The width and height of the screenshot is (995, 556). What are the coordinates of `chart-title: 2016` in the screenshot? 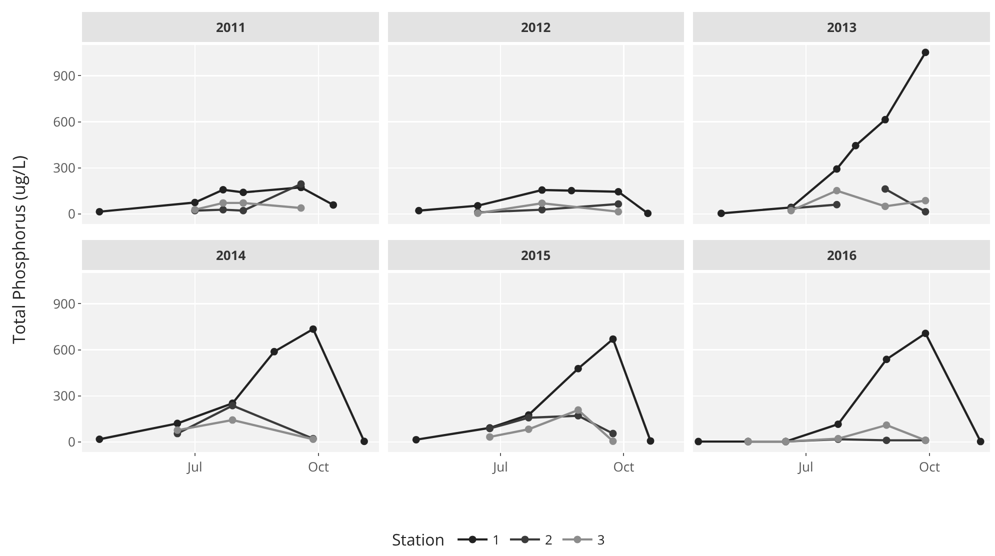 It's located at (842, 255).